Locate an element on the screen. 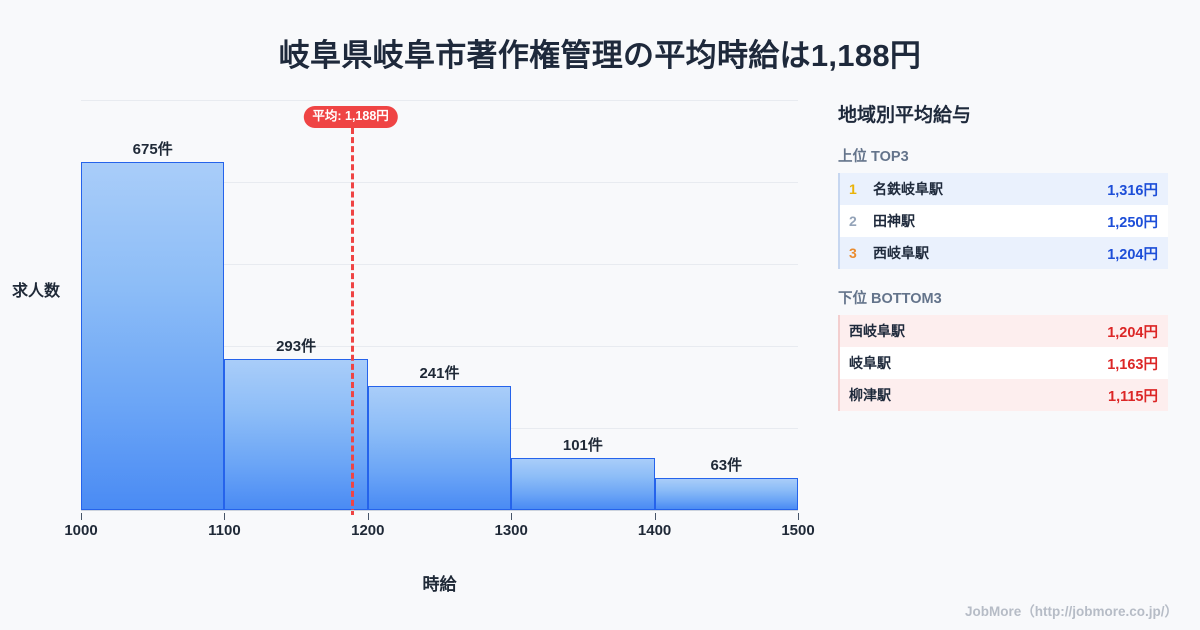 The height and width of the screenshot is (630, 1200). bar-value-label: 101件 is located at coordinates (582, 445).